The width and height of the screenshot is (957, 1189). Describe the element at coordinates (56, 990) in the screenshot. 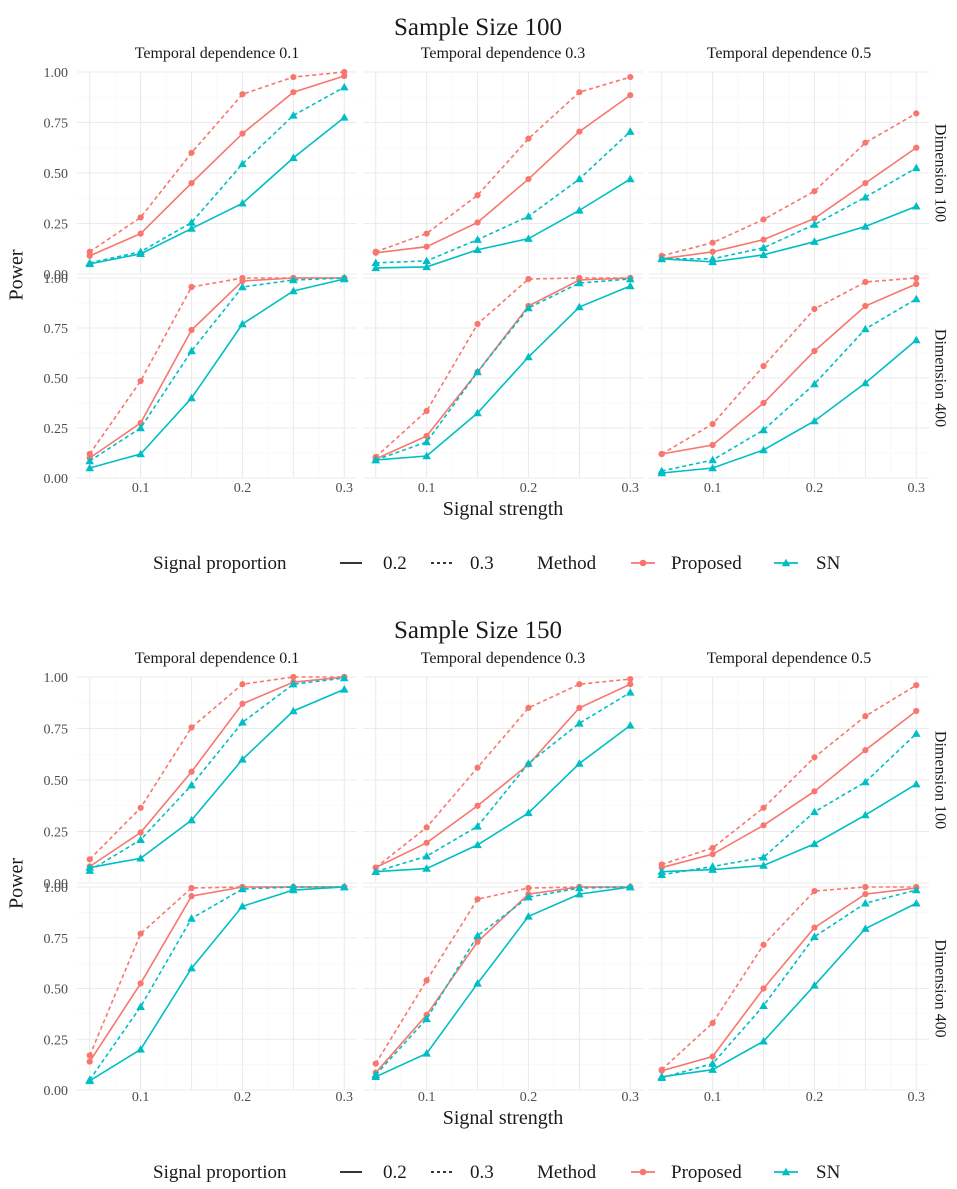

I see `y-tick-label: 0.50` at that location.